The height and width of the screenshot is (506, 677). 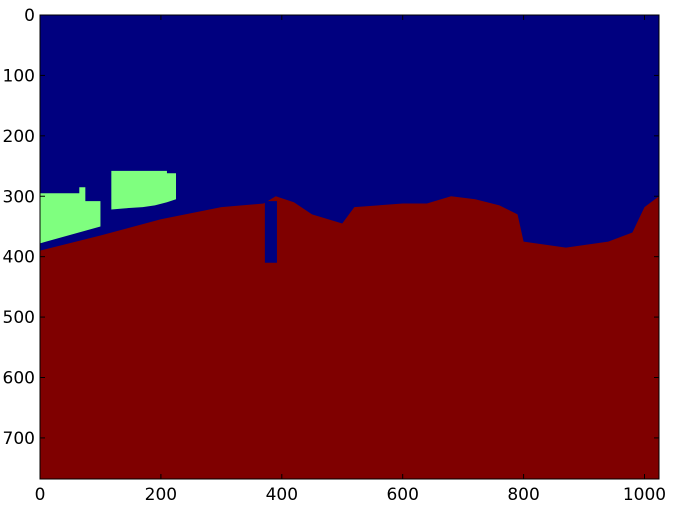 I want to click on x-tick-label: 400, so click(x=282, y=495).